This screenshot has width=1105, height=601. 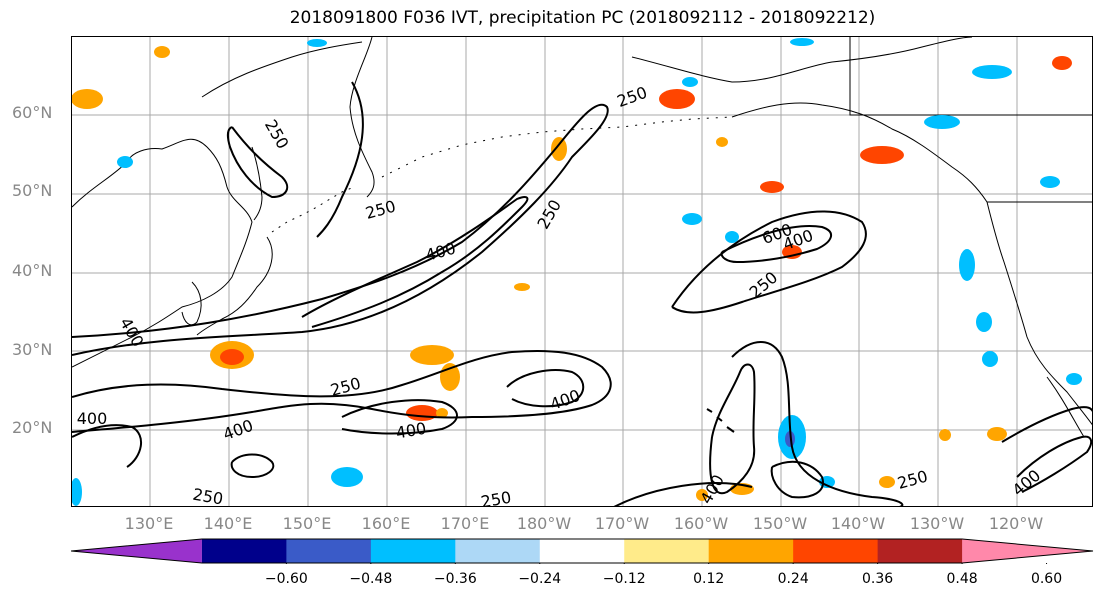 What do you see at coordinates (1046, 579) in the screenshot?
I see `colorbar-tick-label: 0.60` at bounding box center [1046, 579].